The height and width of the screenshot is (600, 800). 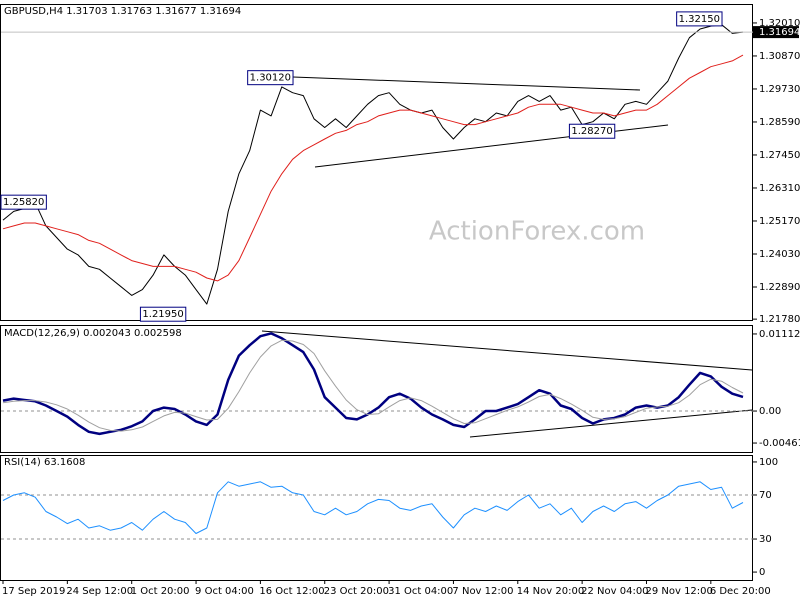 I want to click on y-tick-label: 1.27450, so click(x=779, y=155).